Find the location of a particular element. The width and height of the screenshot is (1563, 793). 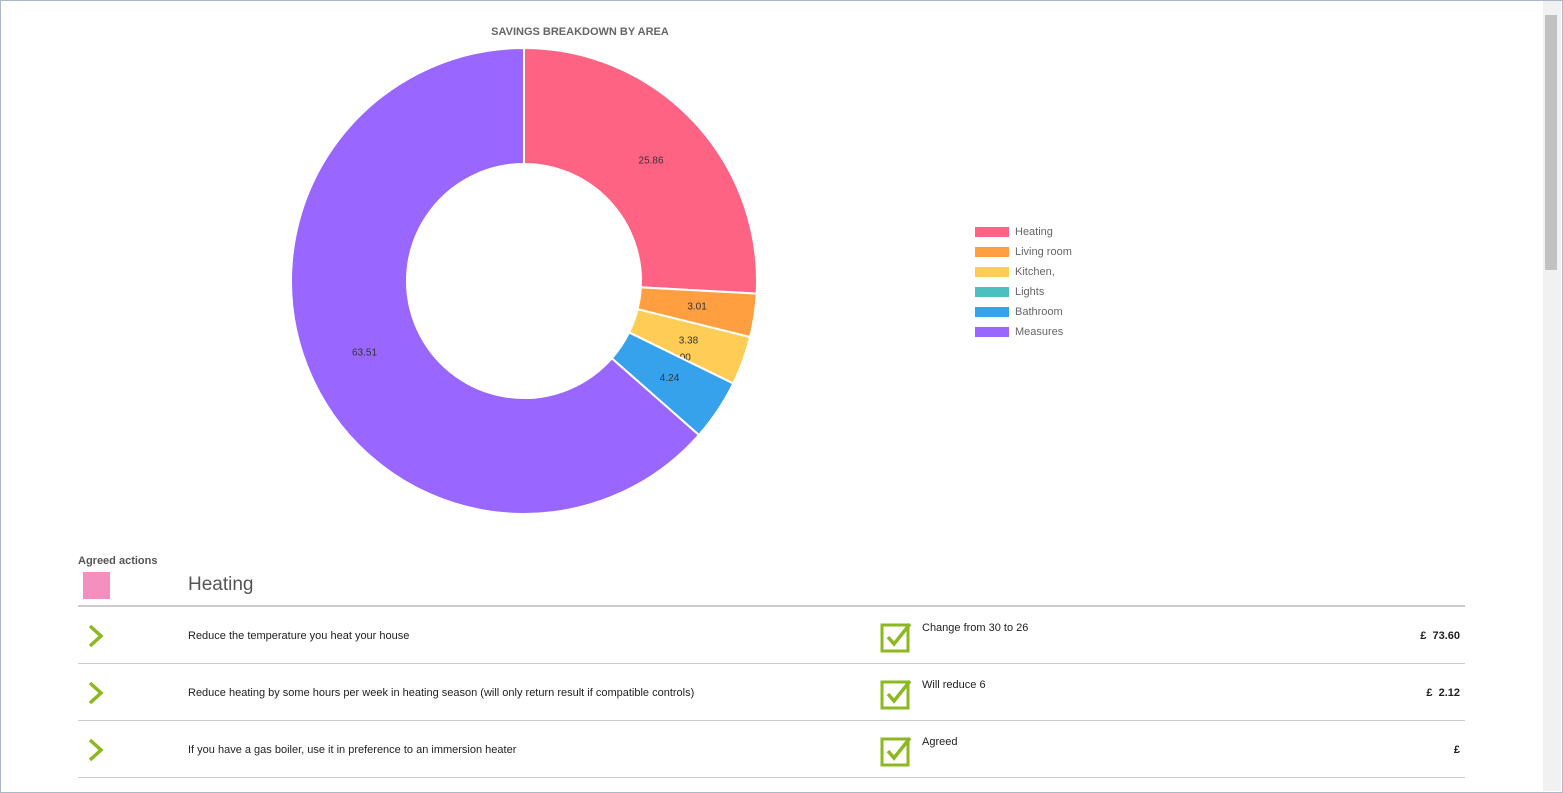

section-label: Agreed actions is located at coordinates (118, 561).